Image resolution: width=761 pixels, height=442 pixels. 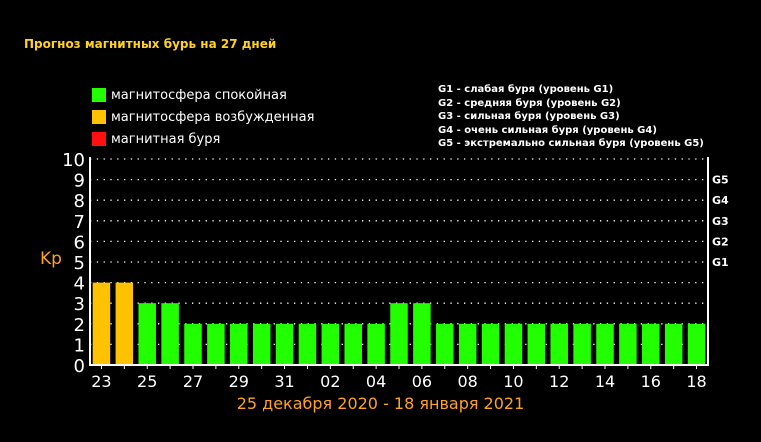 I want to click on legend-label-excited: магнитосфера возбужденная, so click(x=213, y=117).